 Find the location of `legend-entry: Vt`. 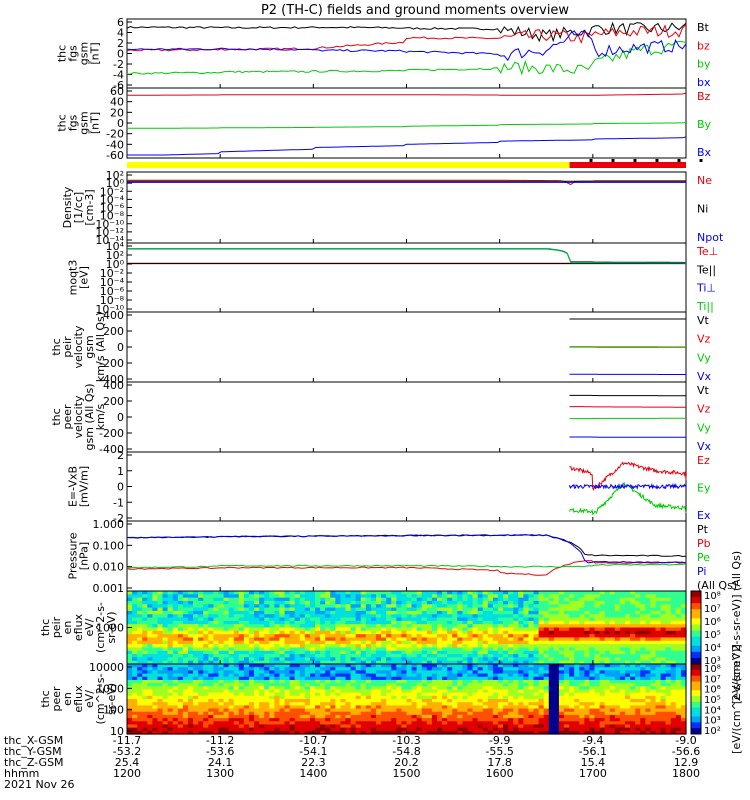

legend-entry: Vt is located at coordinates (703, 320).